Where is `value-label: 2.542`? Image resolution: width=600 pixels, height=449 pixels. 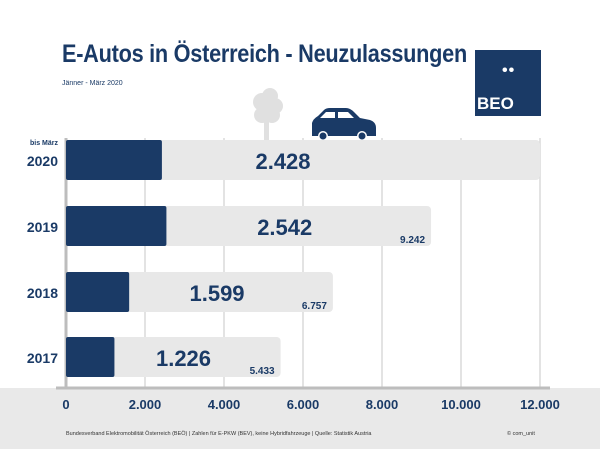
value-label: 2.542 is located at coordinates (284, 227).